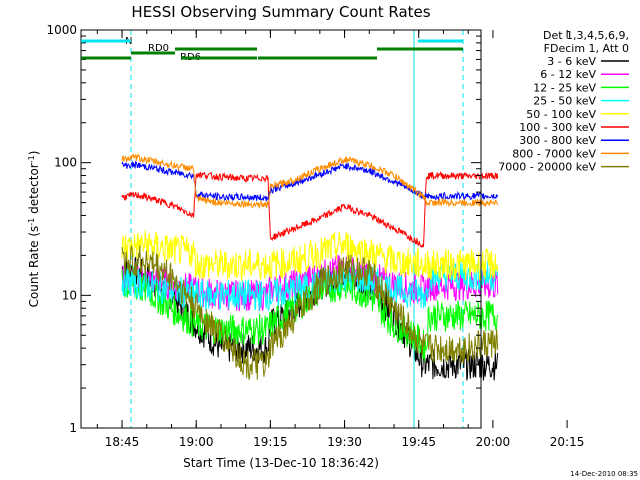  Describe the element at coordinates (568, 74) in the screenshot. I see `legend-label-1: 6 - 12 keV` at that location.